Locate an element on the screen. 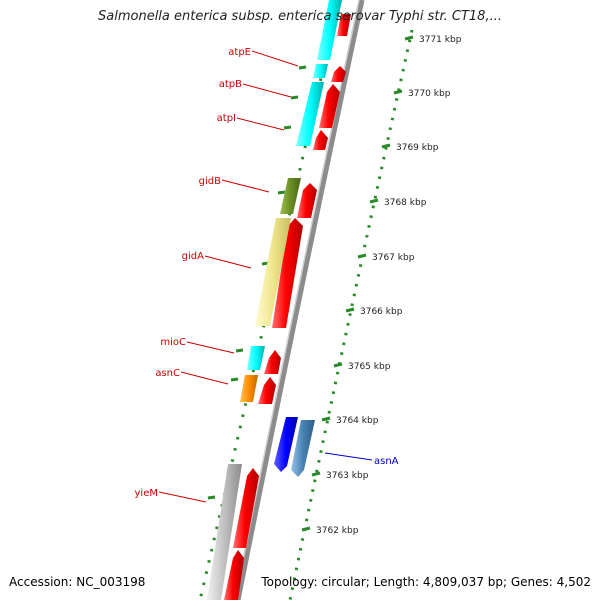 The image size is (600, 605). gene-label-gidB: gidB is located at coordinates (210, 181).